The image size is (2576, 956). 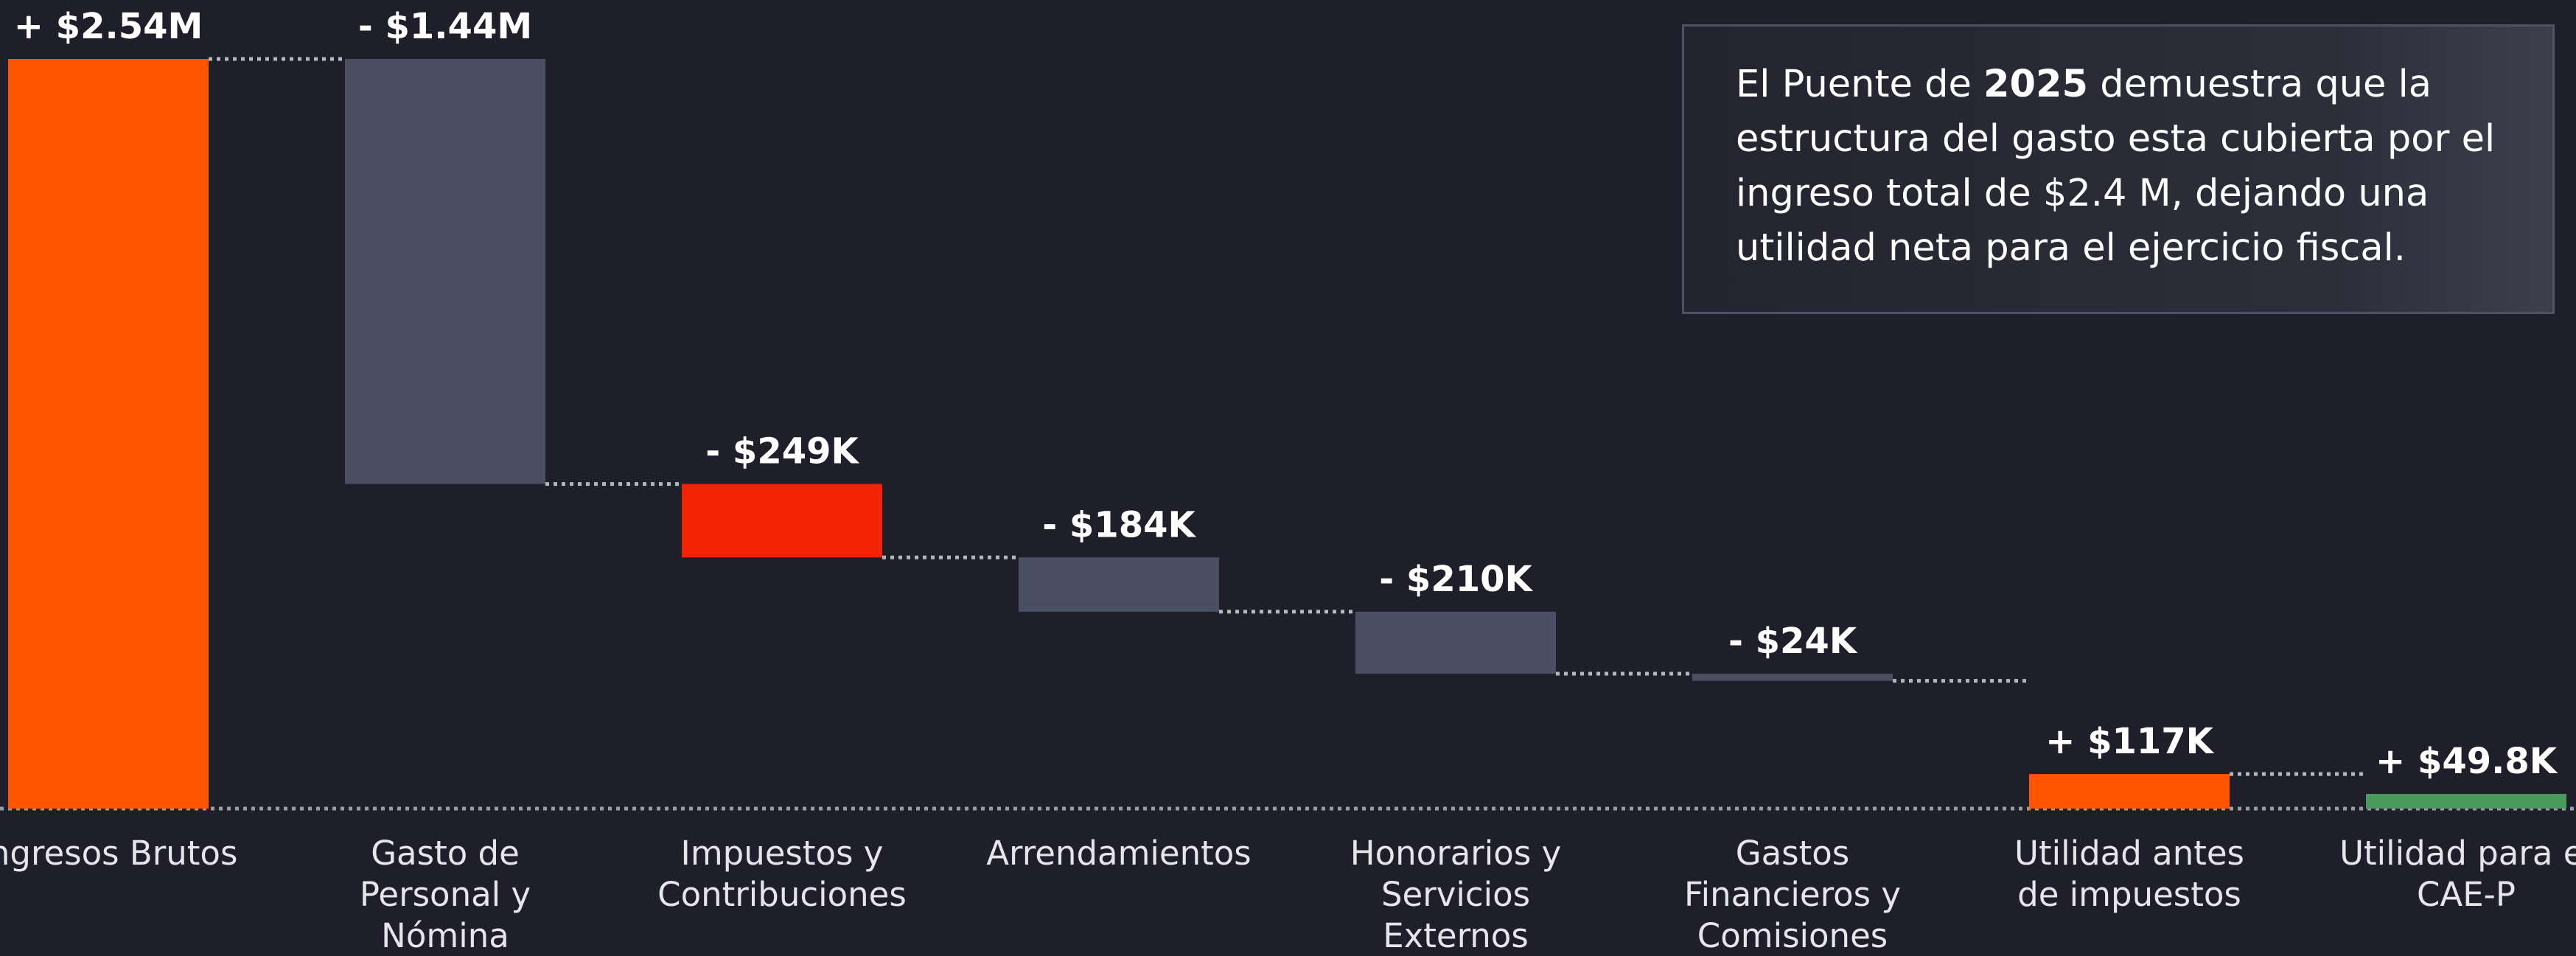 I want to click on category-label: Utilidad antes de impuestos, so click(x=2129, y=874).